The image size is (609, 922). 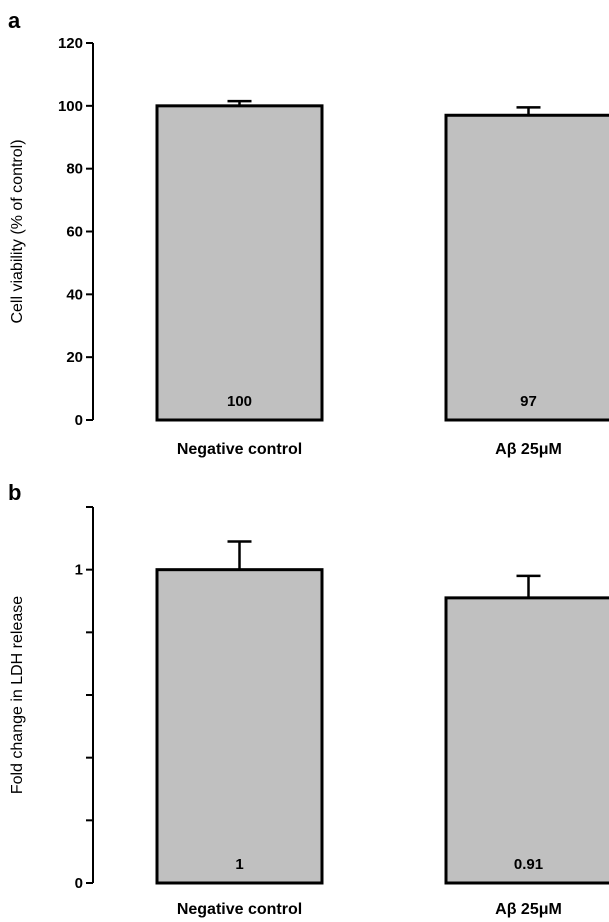 What do you see at coordinates (74, 357) in the screenshot?
I see `y-tick-label: 20` at bounding box center [74, 357].